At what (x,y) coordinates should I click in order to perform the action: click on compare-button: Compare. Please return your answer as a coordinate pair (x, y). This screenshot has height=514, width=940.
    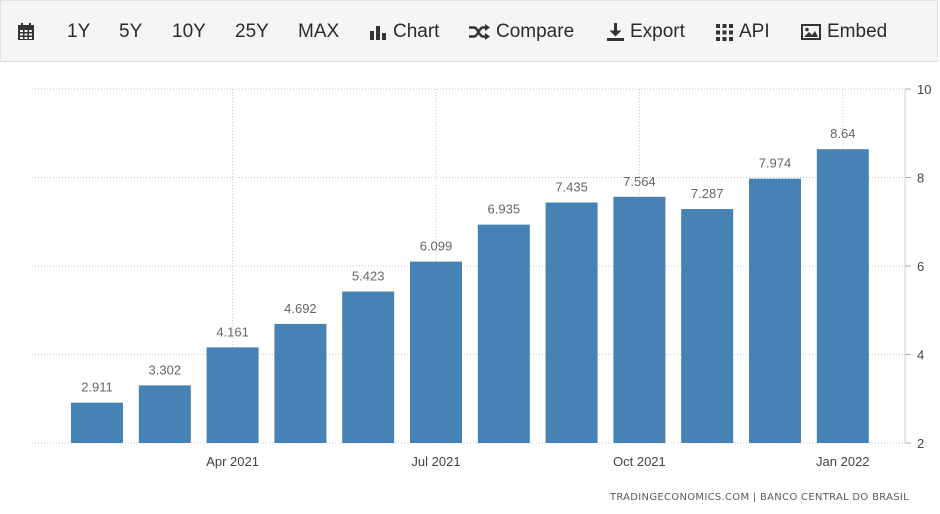
    Looking at the image, I should click on (521, 32).